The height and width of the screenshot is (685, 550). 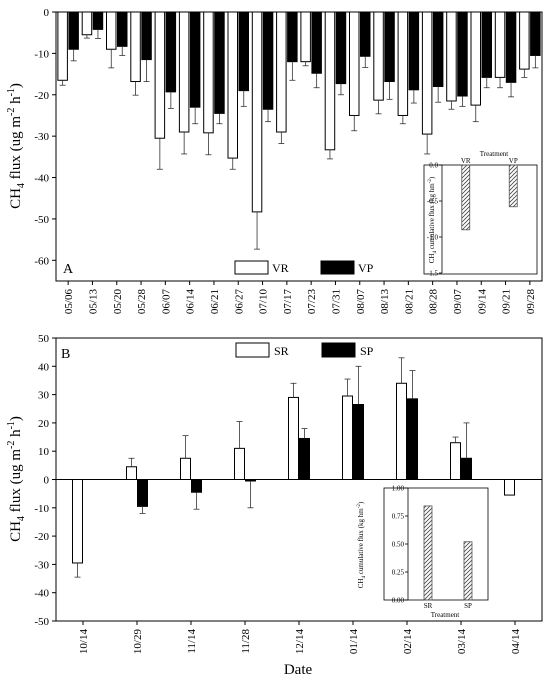 What do you see at coordinates (531, 302) in the screenshot?
I see `x-tick-label-09-28: 09/28` at bounding box center [531, 302].